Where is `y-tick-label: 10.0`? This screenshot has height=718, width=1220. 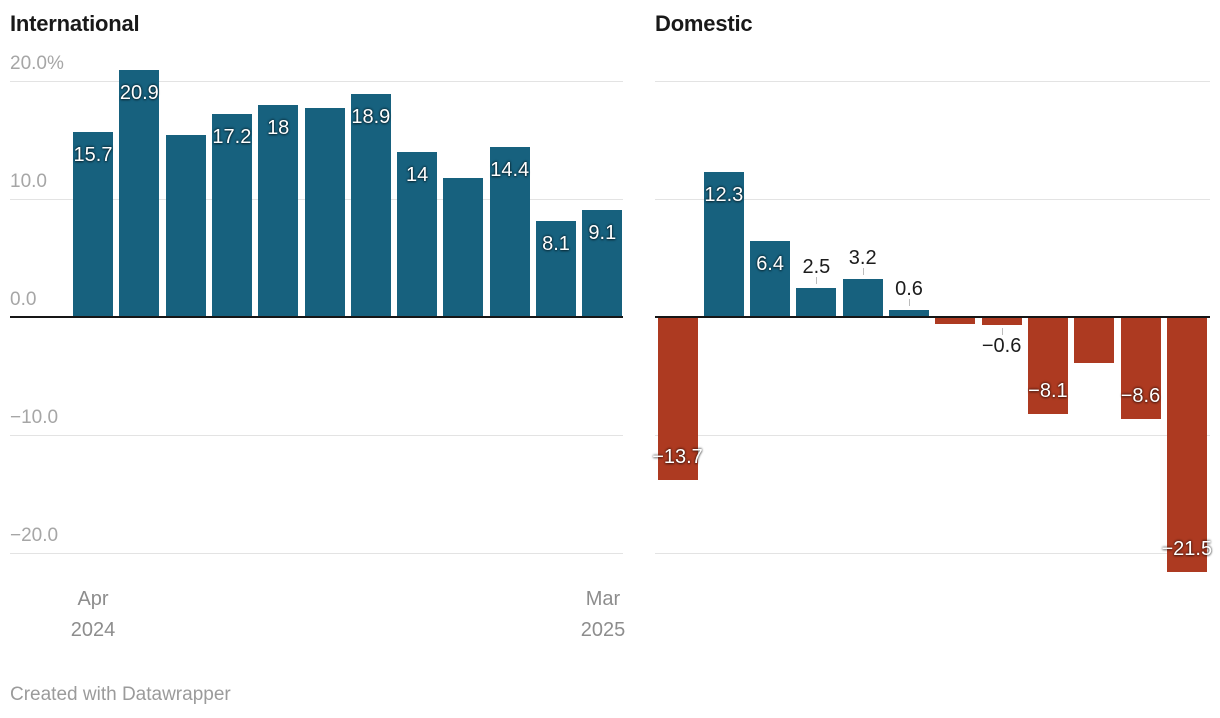 y-tick-label: 10.0 is located at coordinates (28, 181).